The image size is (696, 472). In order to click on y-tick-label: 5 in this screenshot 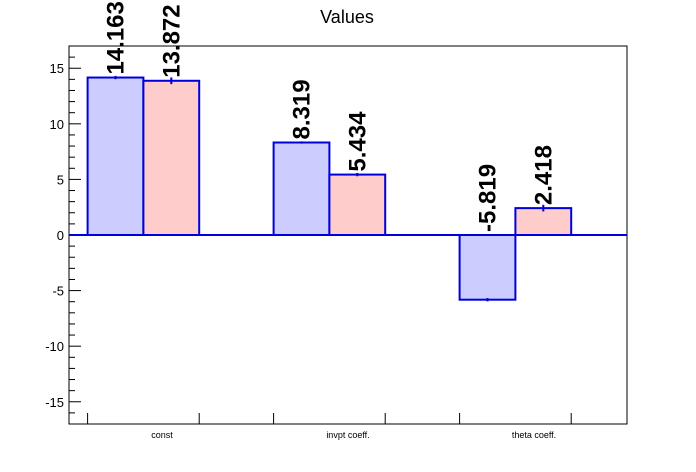, I will do `click(60, 179)`.